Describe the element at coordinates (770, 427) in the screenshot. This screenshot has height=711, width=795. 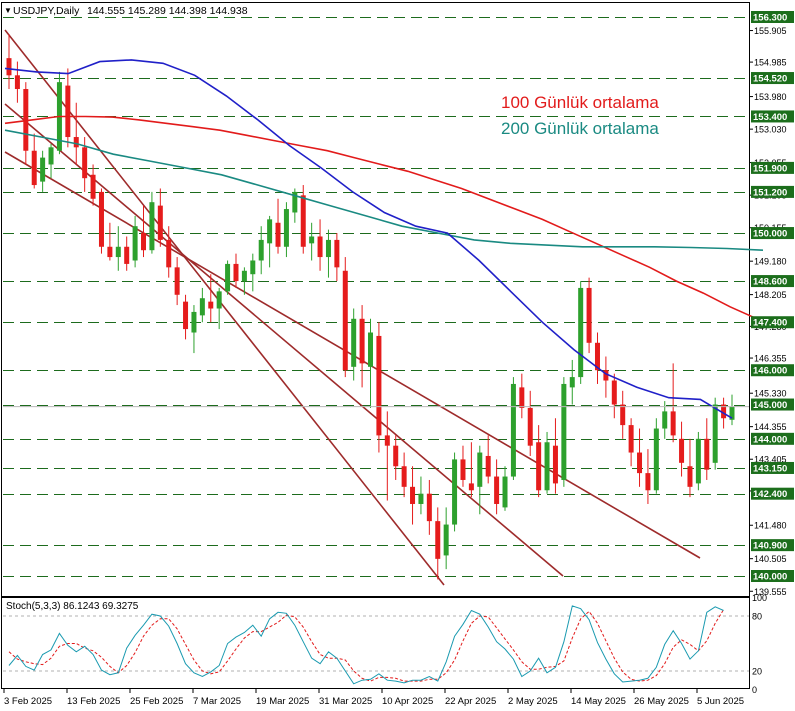
I see `price-tick-label: 144.355` at that location.